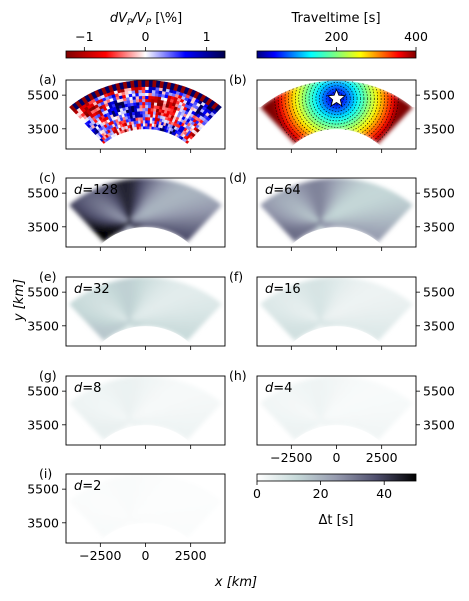 Image resolution: width=469 pixels, height=601 pixels. What do you see at coordinates (342, 210) in the screenshot?
I see `panel-d: 3500 5500 (d) d=64` at bounding box center [342, 210].